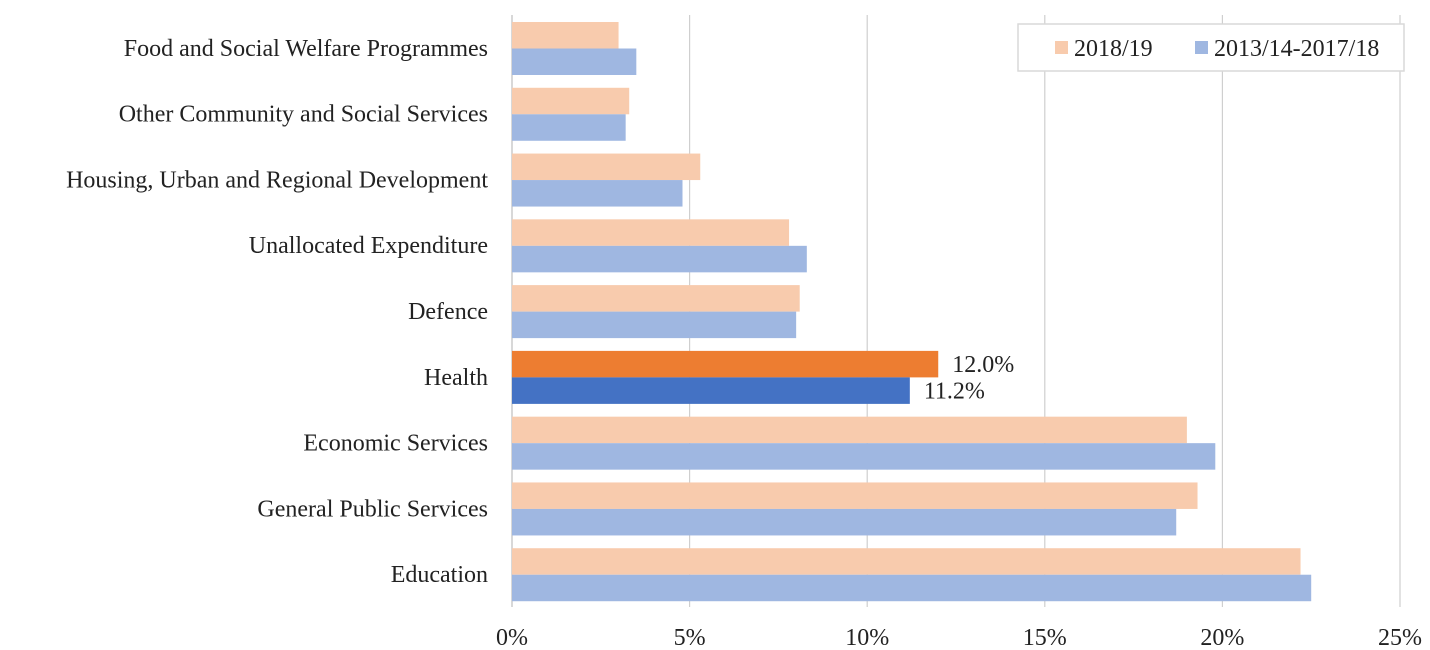  Describe the element at coordinates (448, 312) in the screenshot. I see `category-label-defence: Defence` at that location.